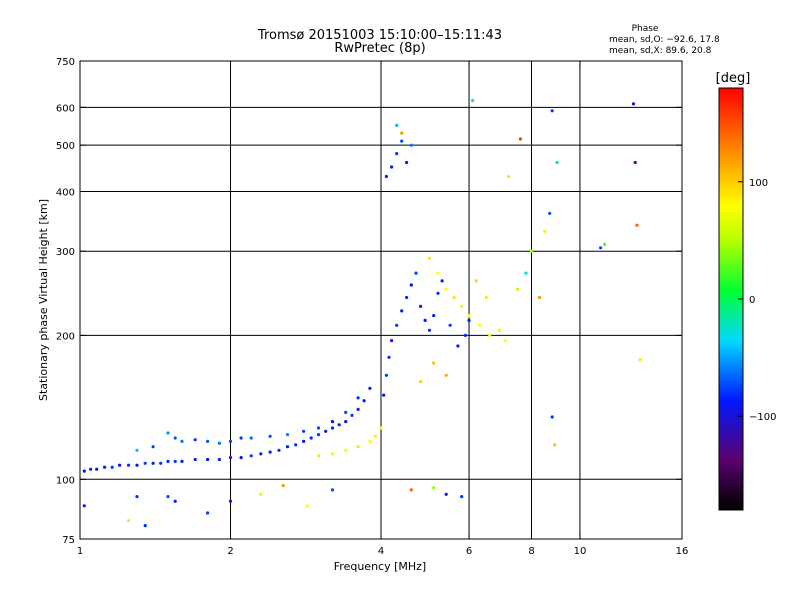 The width and height of the screenshot is (800, 600). I want to click on x-tick-label: 8, so click(531, 551).